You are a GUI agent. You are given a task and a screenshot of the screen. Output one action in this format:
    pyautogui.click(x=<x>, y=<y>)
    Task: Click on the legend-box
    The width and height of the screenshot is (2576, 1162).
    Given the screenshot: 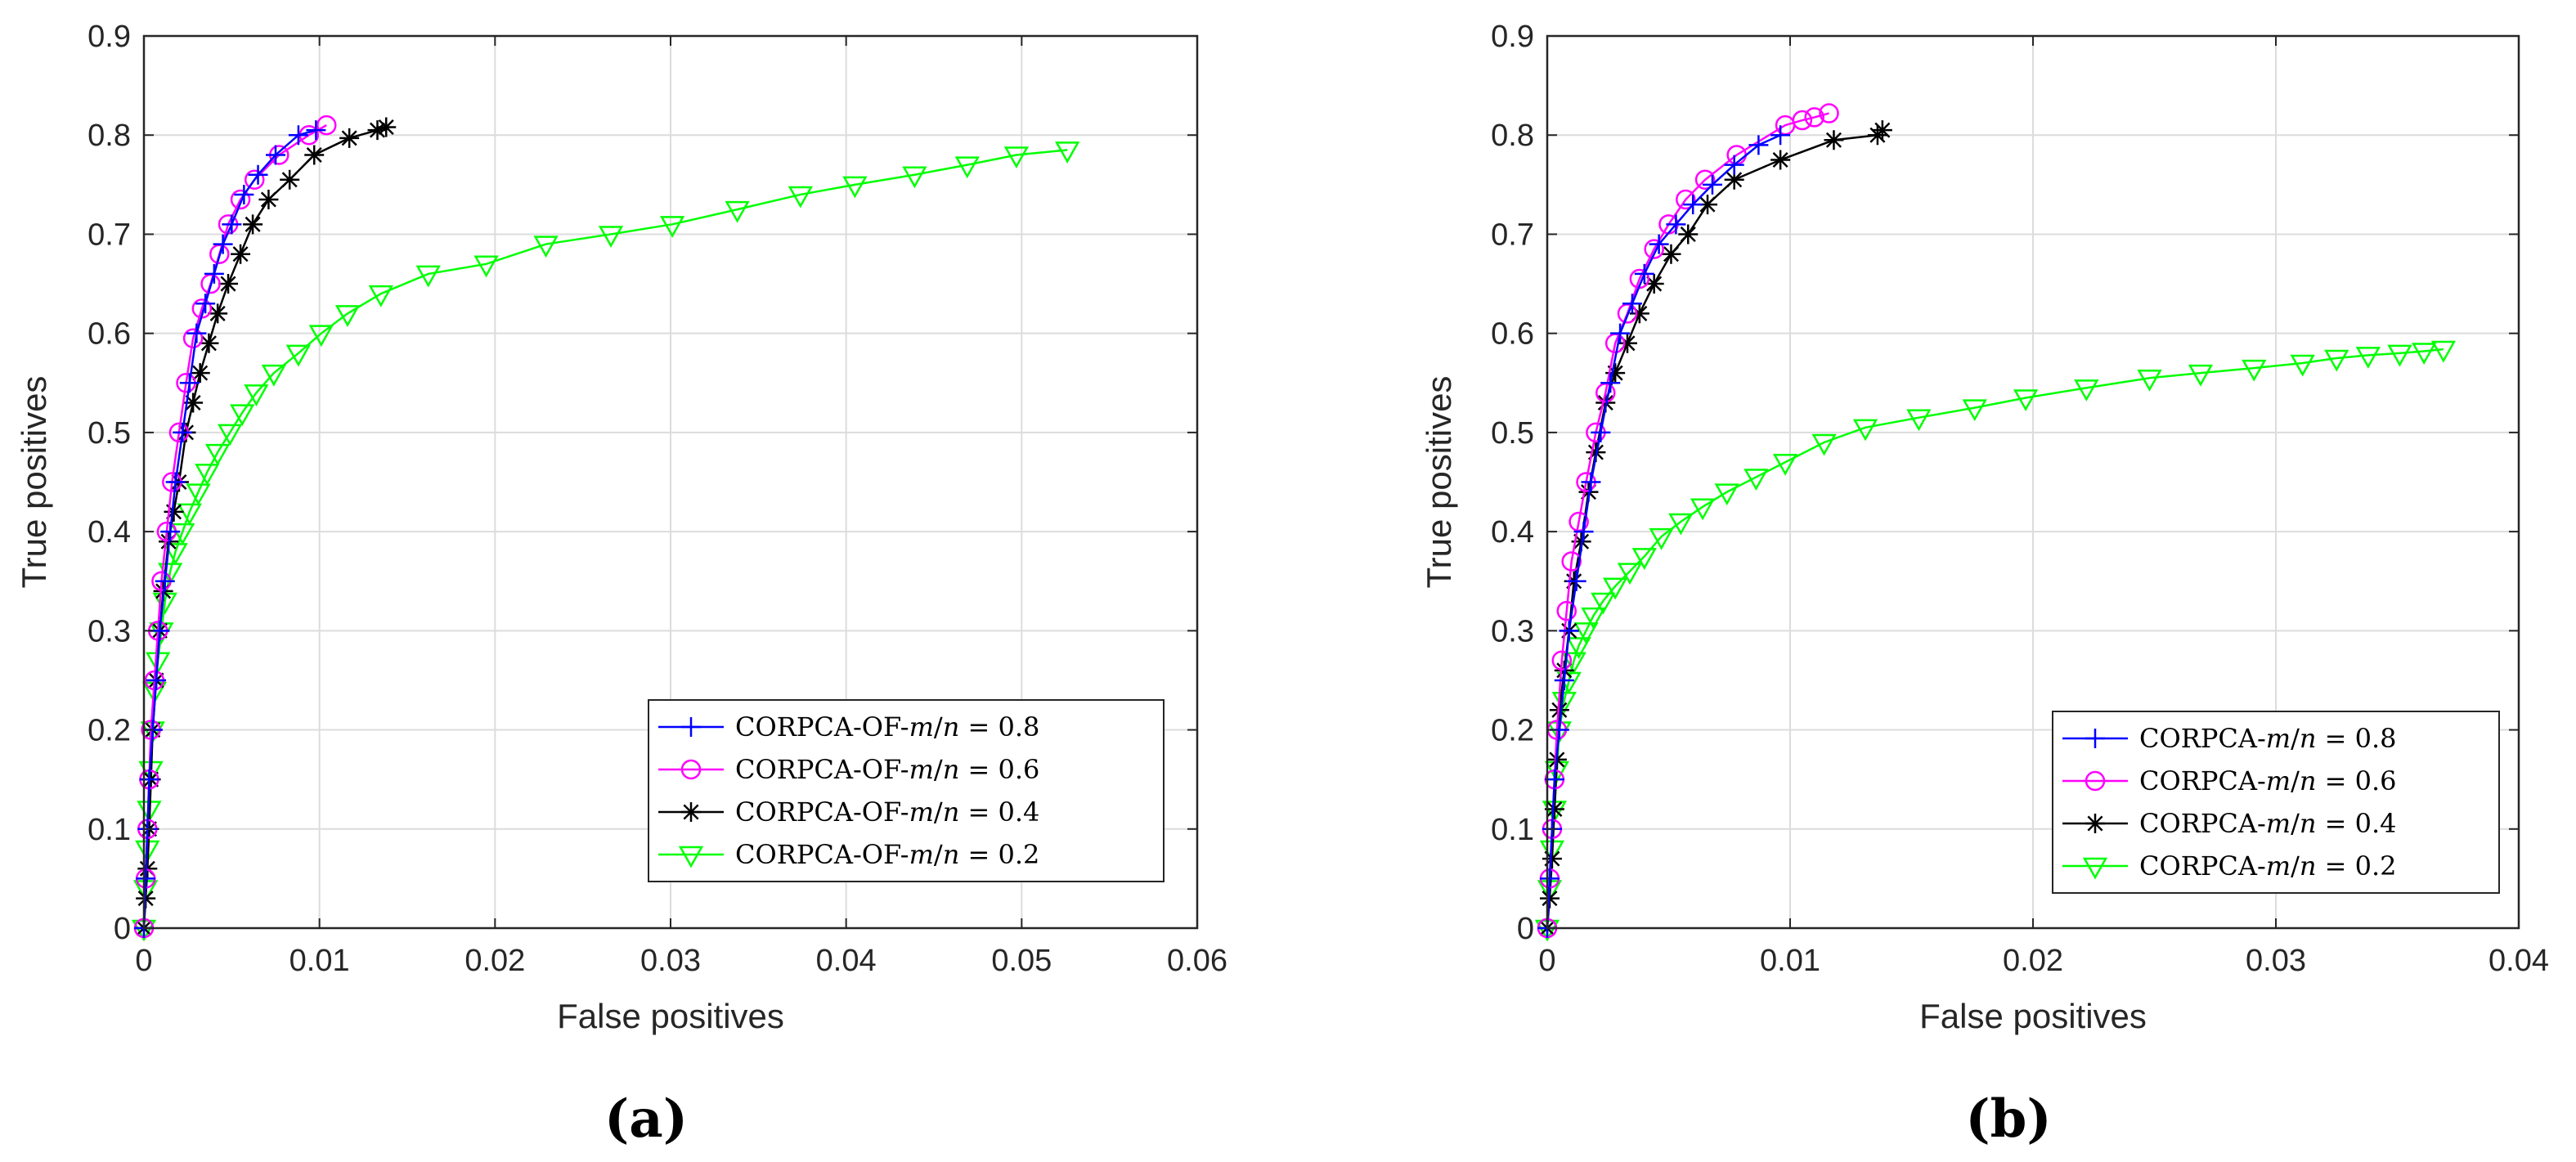 What is the action you would take?
    pyautogui.click(x=2276, y=802)
    